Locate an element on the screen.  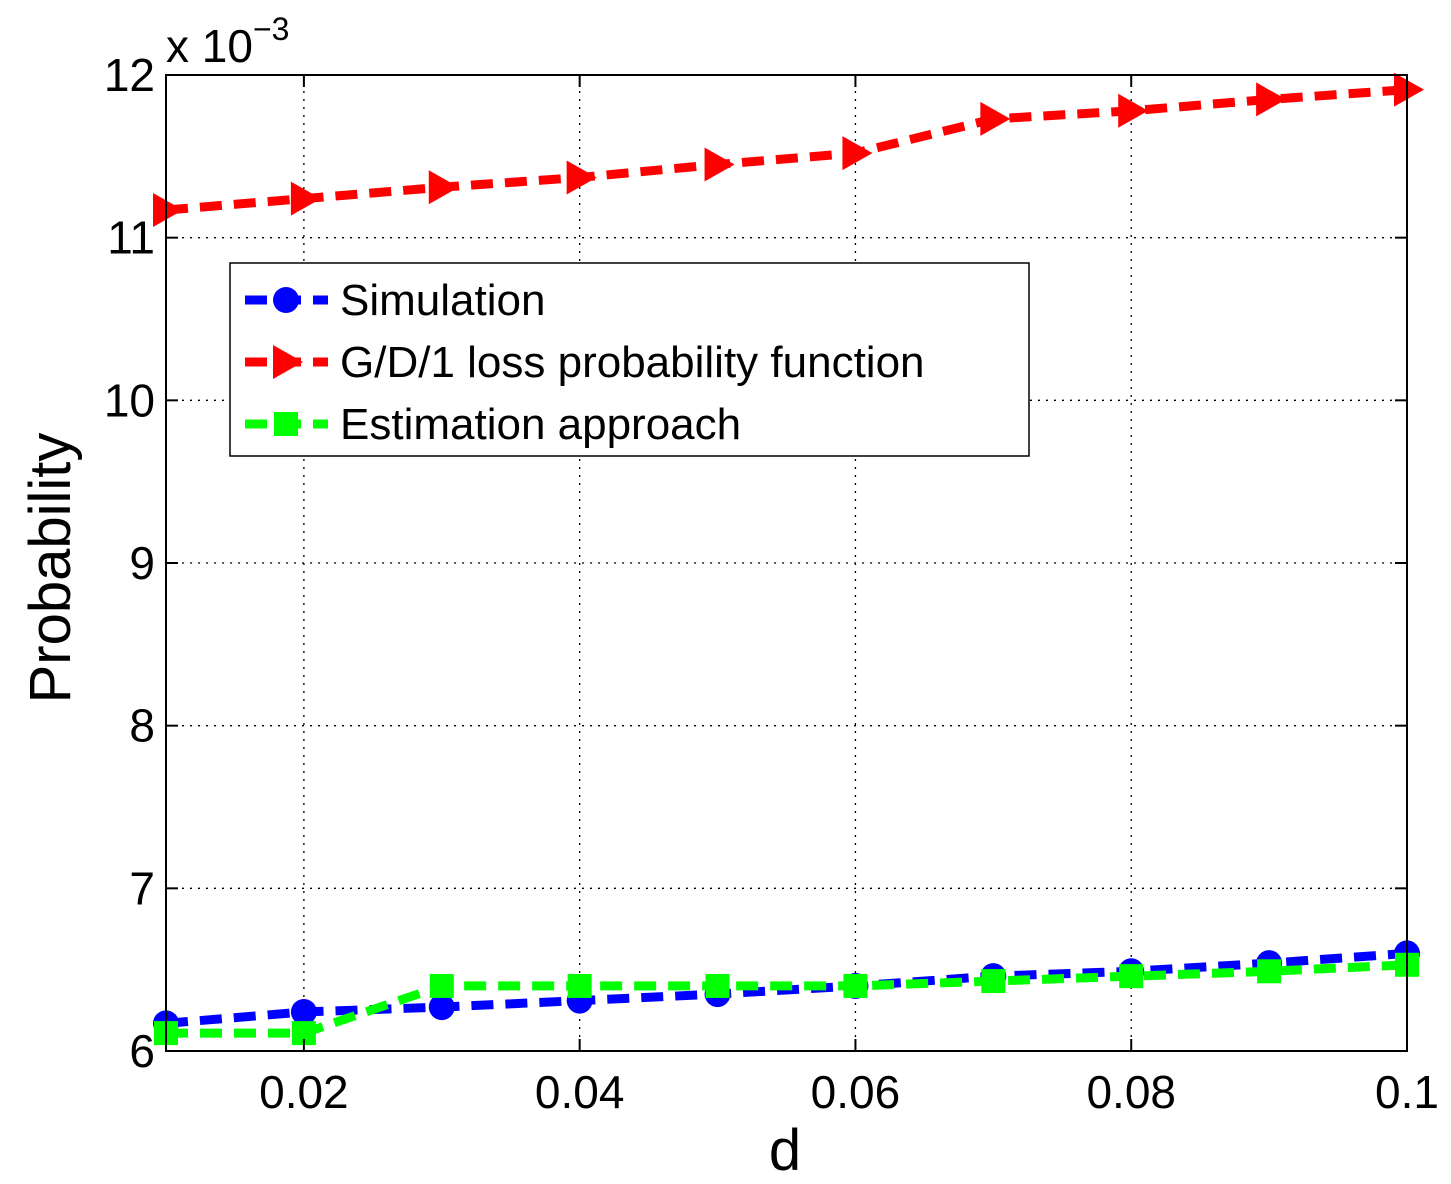
y-tick-label: 8 is located at coordinates (142, 726).